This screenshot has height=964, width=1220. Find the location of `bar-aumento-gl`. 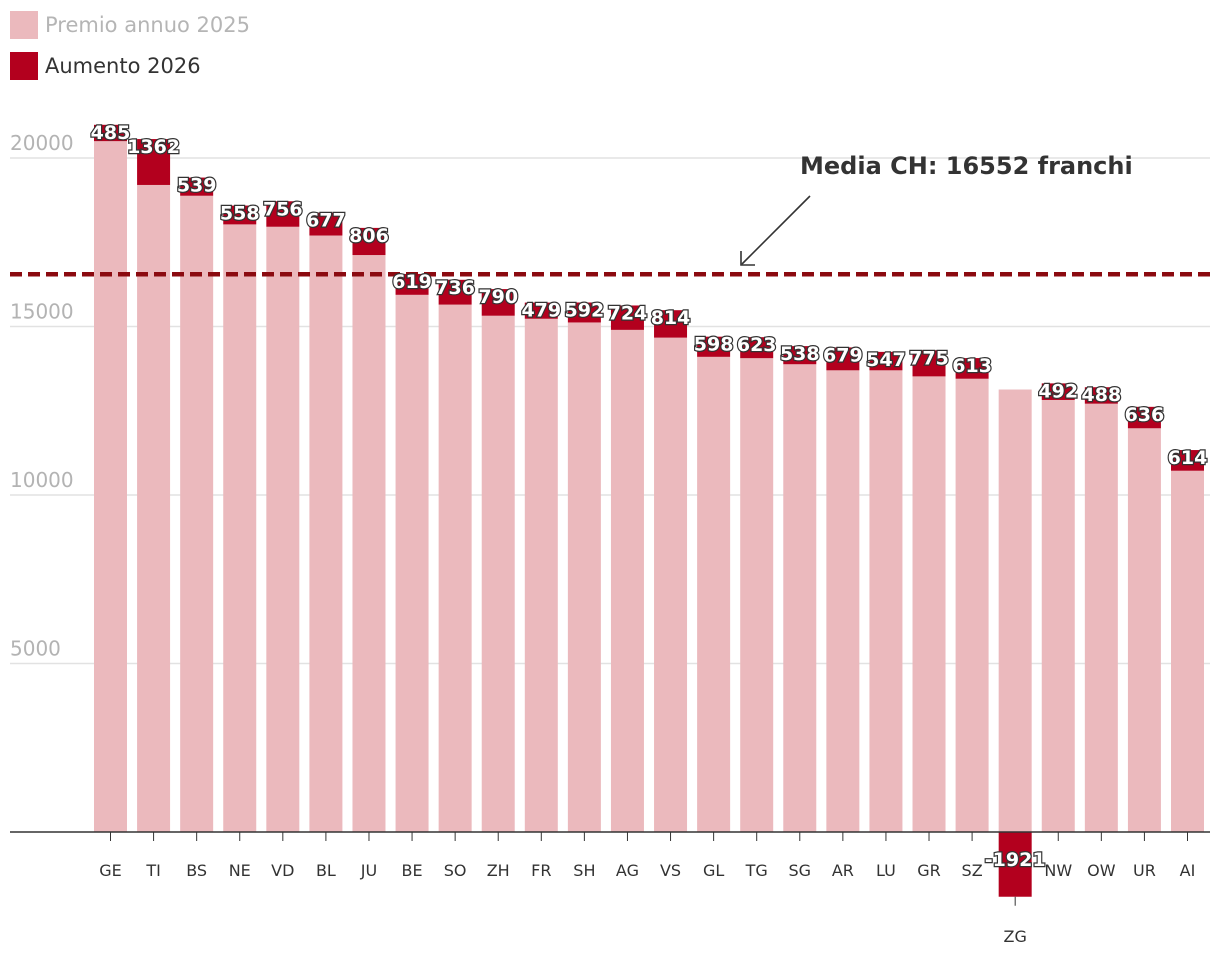

bar-aumento-gl is located at coordinates (714, 346).